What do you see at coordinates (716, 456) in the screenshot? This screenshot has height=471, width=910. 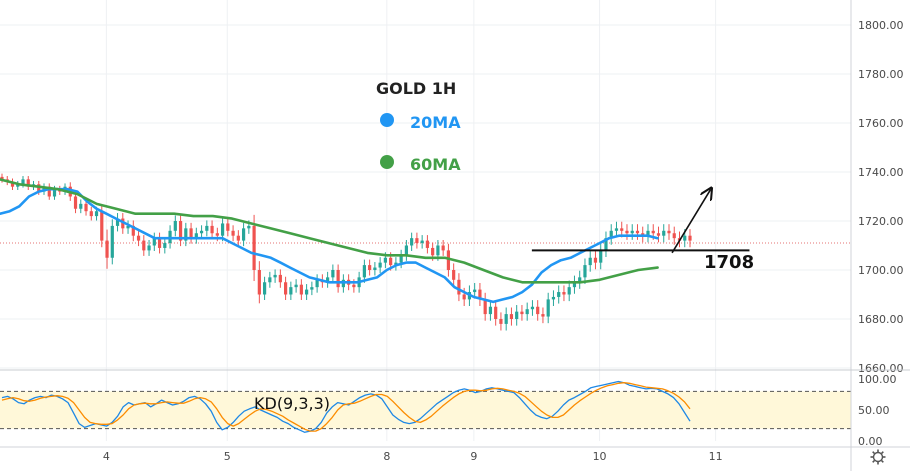 I see `time-tick-label: 11` at bounding box center [716, 456].